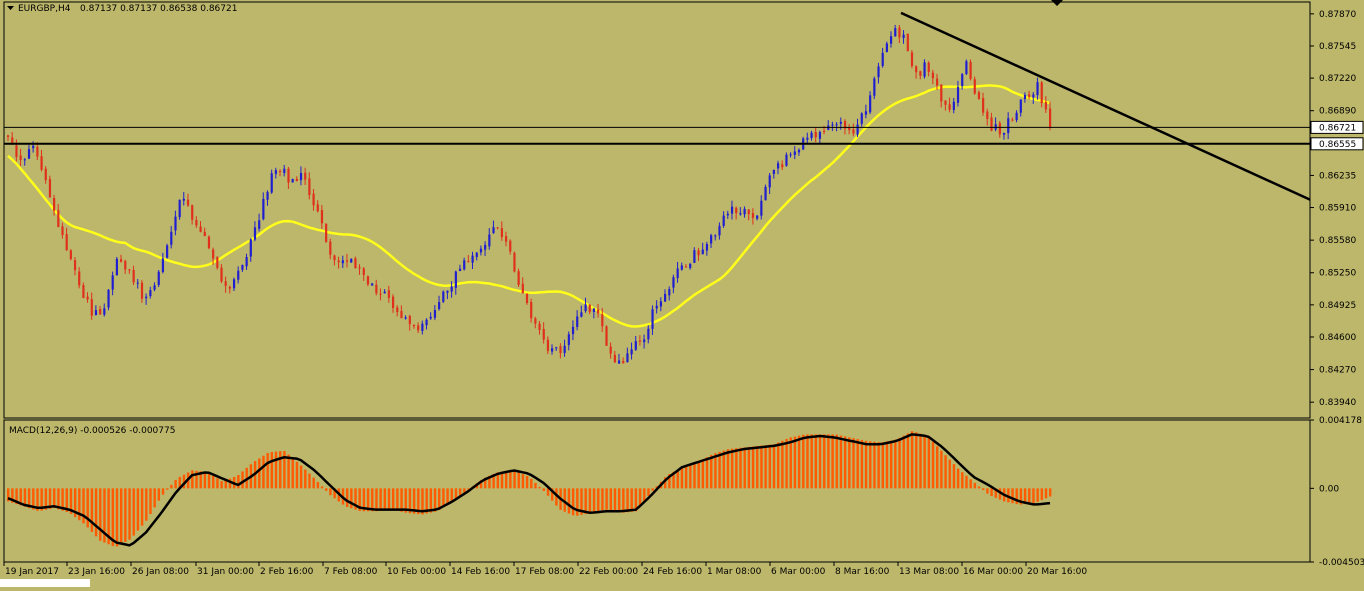 This screenshot has width=1364, height=591. Describe the element at coordinates (993, 572) in the screenshot. I see `time-tick-label: 16 Mar 00:00` at that location.